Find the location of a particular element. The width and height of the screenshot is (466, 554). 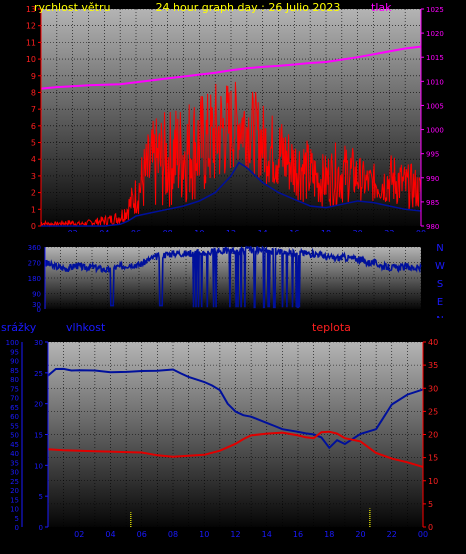

y-tick-label-humidity: 20 is located at coordinates (38, 405).